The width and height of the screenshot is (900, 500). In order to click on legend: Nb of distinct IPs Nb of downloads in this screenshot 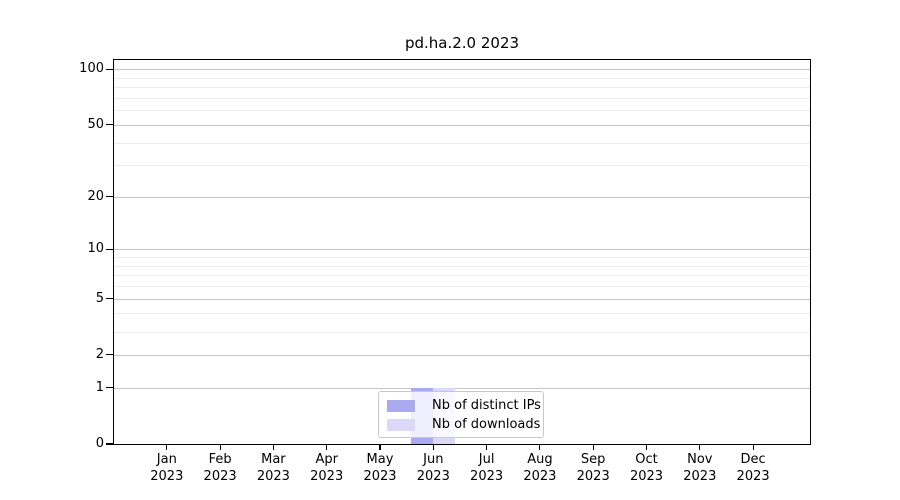, I will do `click(461, 414)`.